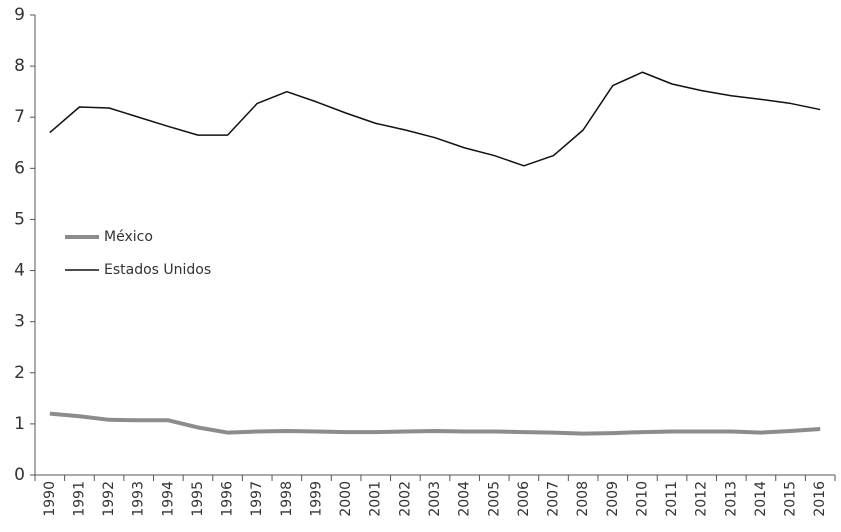 The height and width of the screenshot is (532, 841). I want to click on legend-label: México, so click(128, 237).